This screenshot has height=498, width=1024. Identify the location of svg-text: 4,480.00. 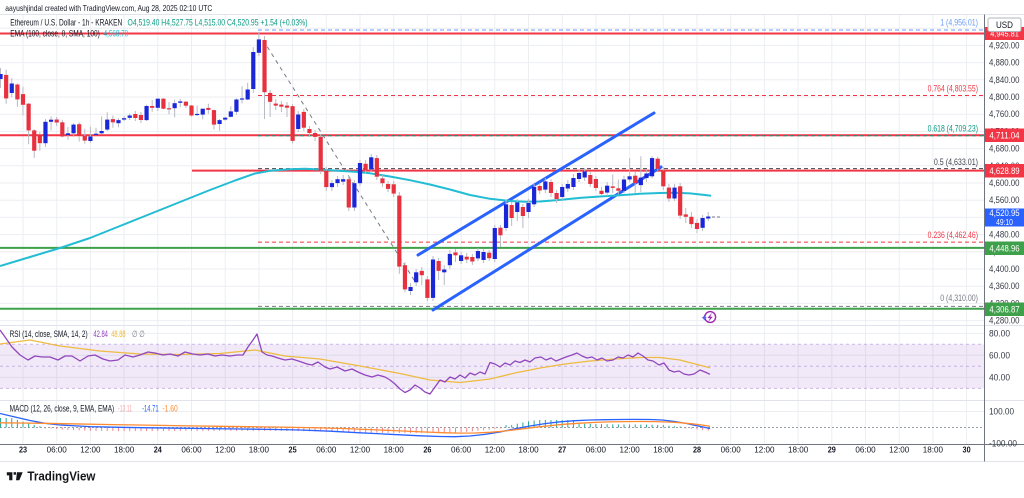
(1004, 235).